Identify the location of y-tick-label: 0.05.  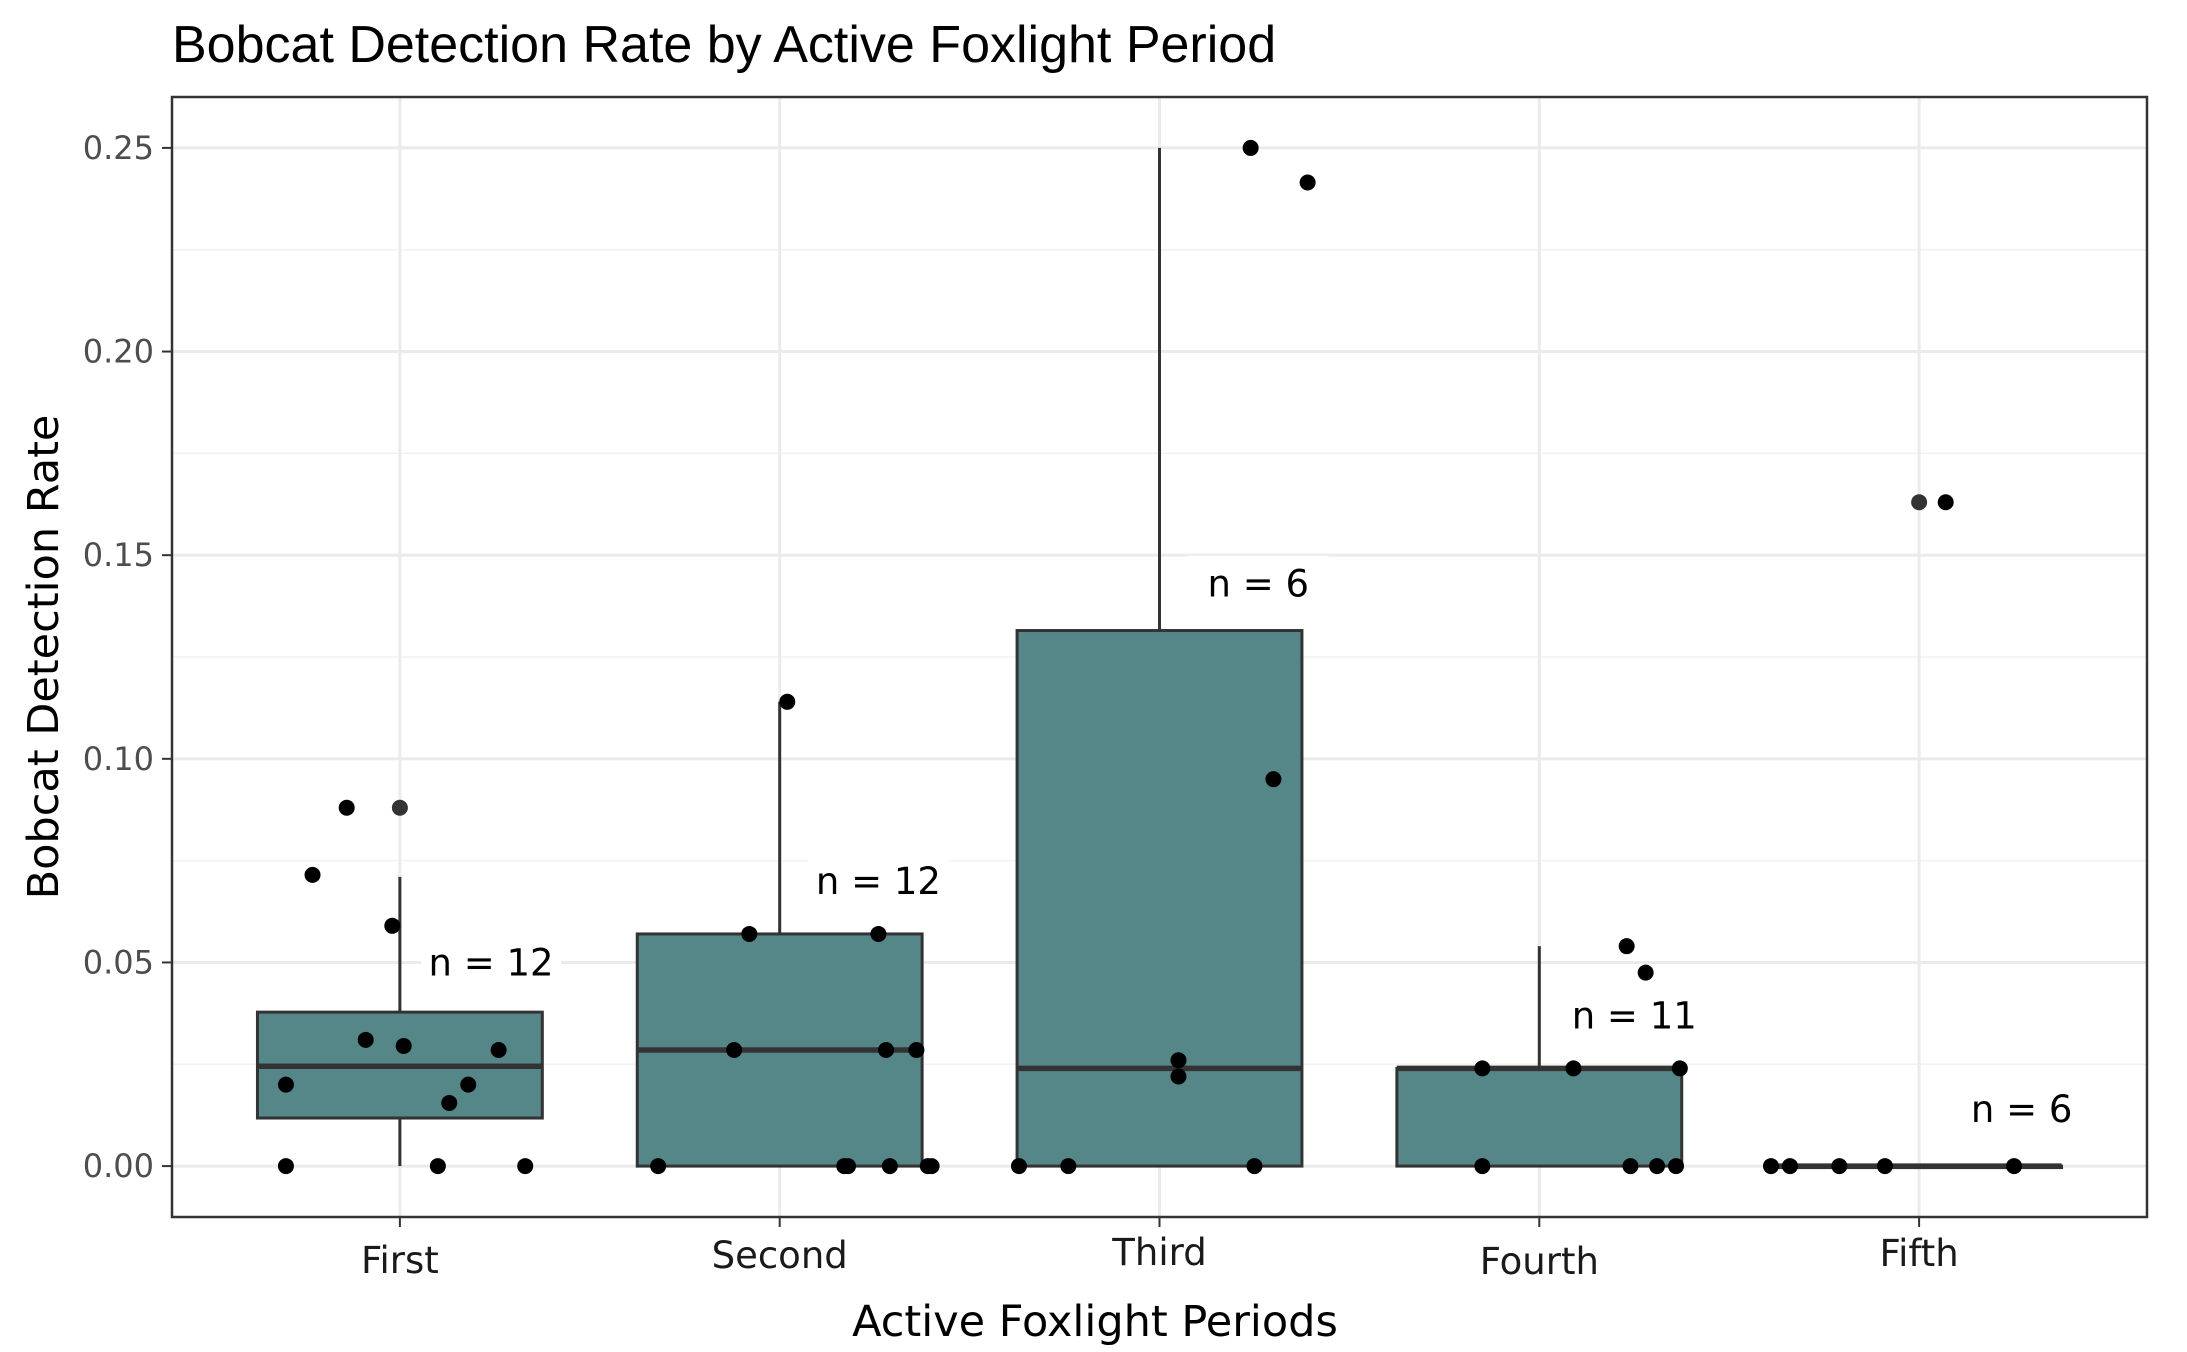
(118, 962).